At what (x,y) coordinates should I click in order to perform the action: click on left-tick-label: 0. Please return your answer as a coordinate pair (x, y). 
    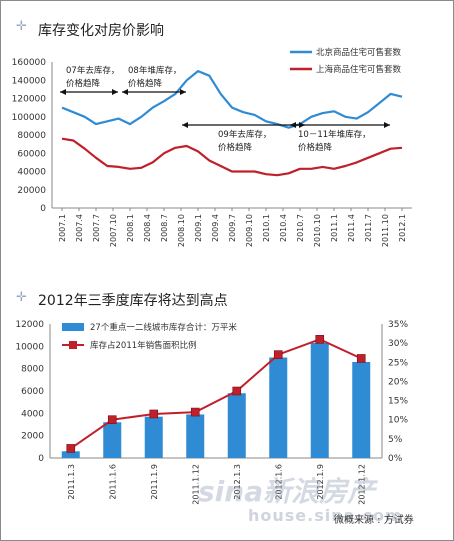
    Looking at the image, I should click on (41, 459).